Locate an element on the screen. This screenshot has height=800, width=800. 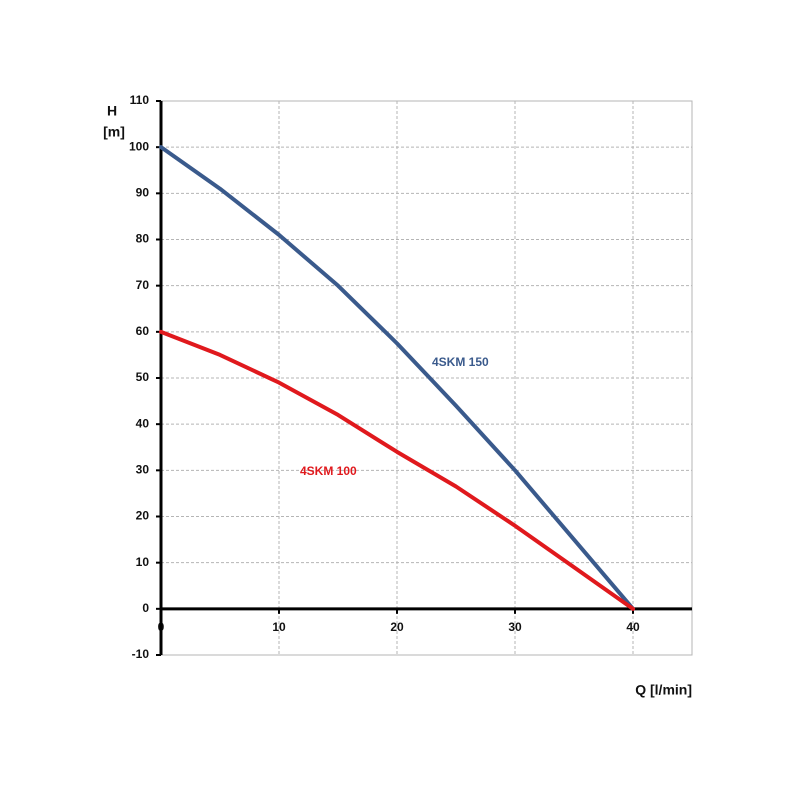
y-axis-label: [m] is located at coordinates (114, 132).